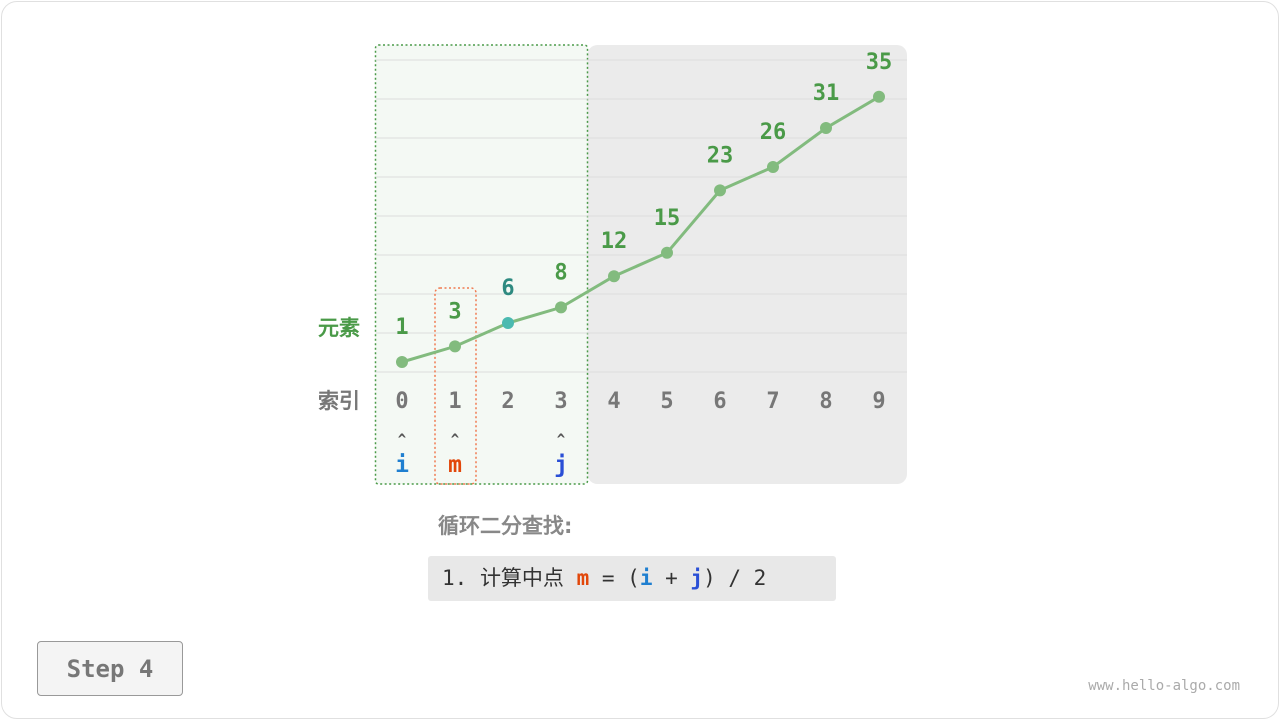 Image resolution: width=1280 pixels, height=720 pixels. What do you see at coordinates (1164, 686) in the screenshot?
I see `watermark: www.hello-algo.com` at bounding box center [1164, 686].